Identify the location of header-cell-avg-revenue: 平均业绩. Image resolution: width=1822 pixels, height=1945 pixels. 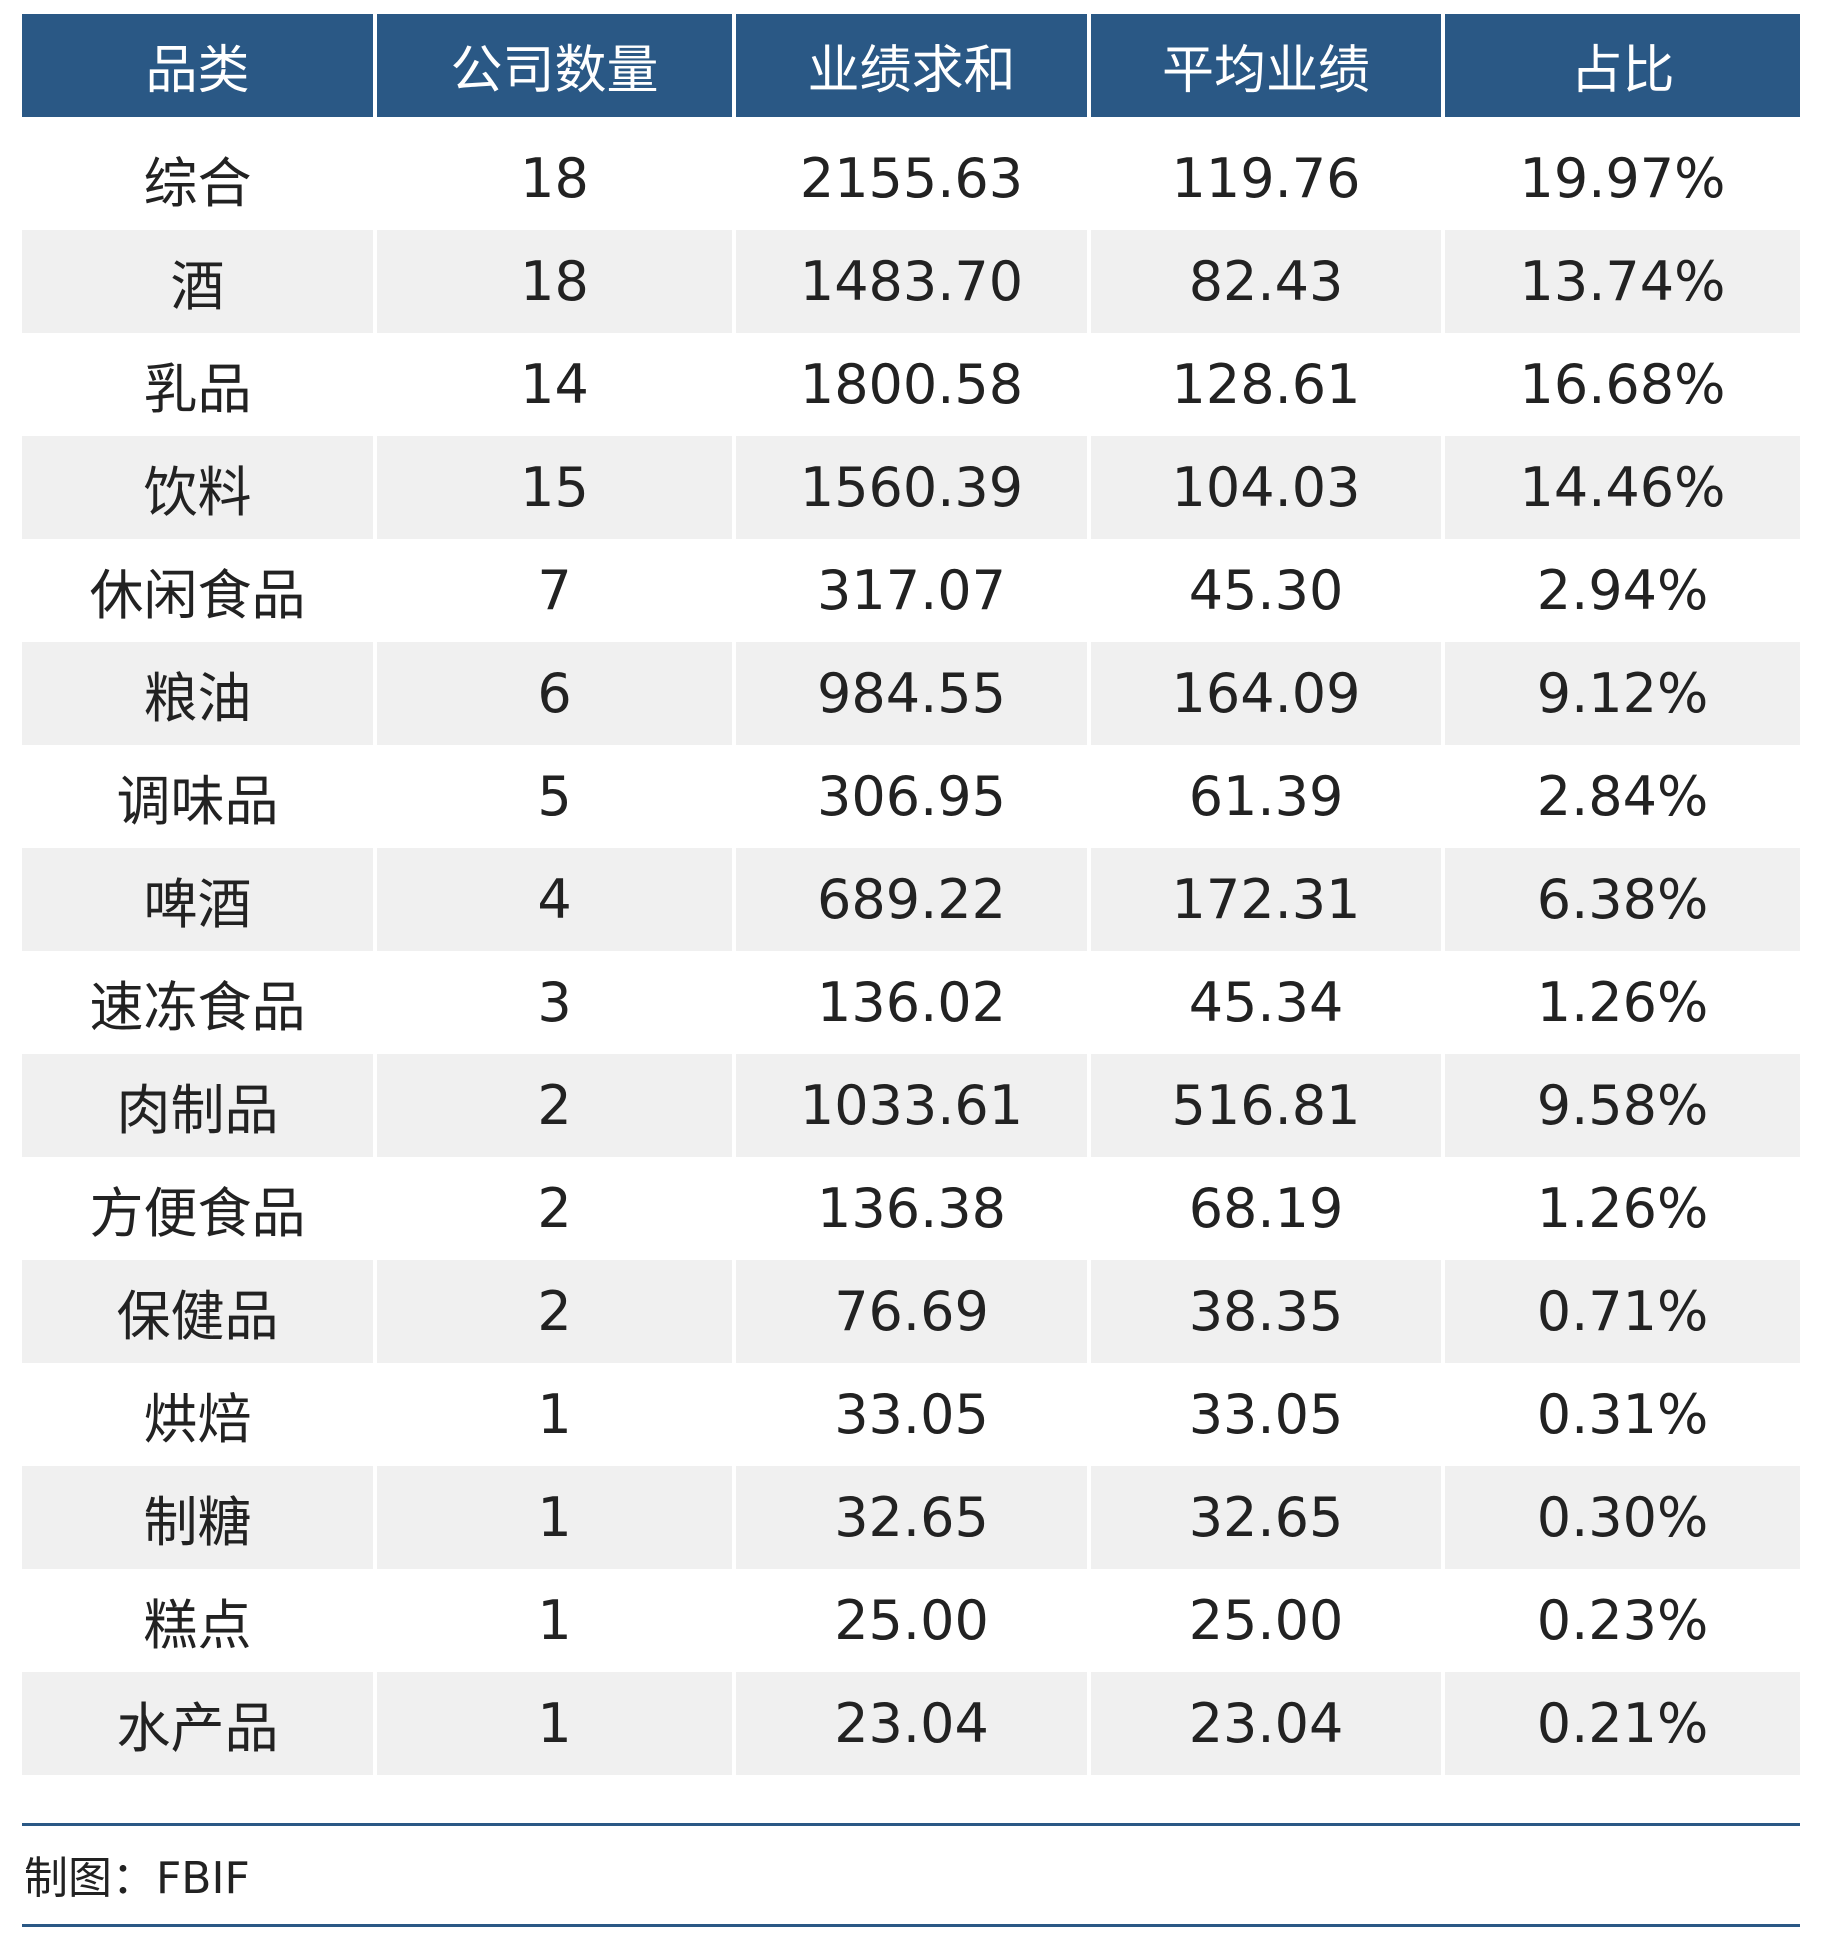
(1266, 65).